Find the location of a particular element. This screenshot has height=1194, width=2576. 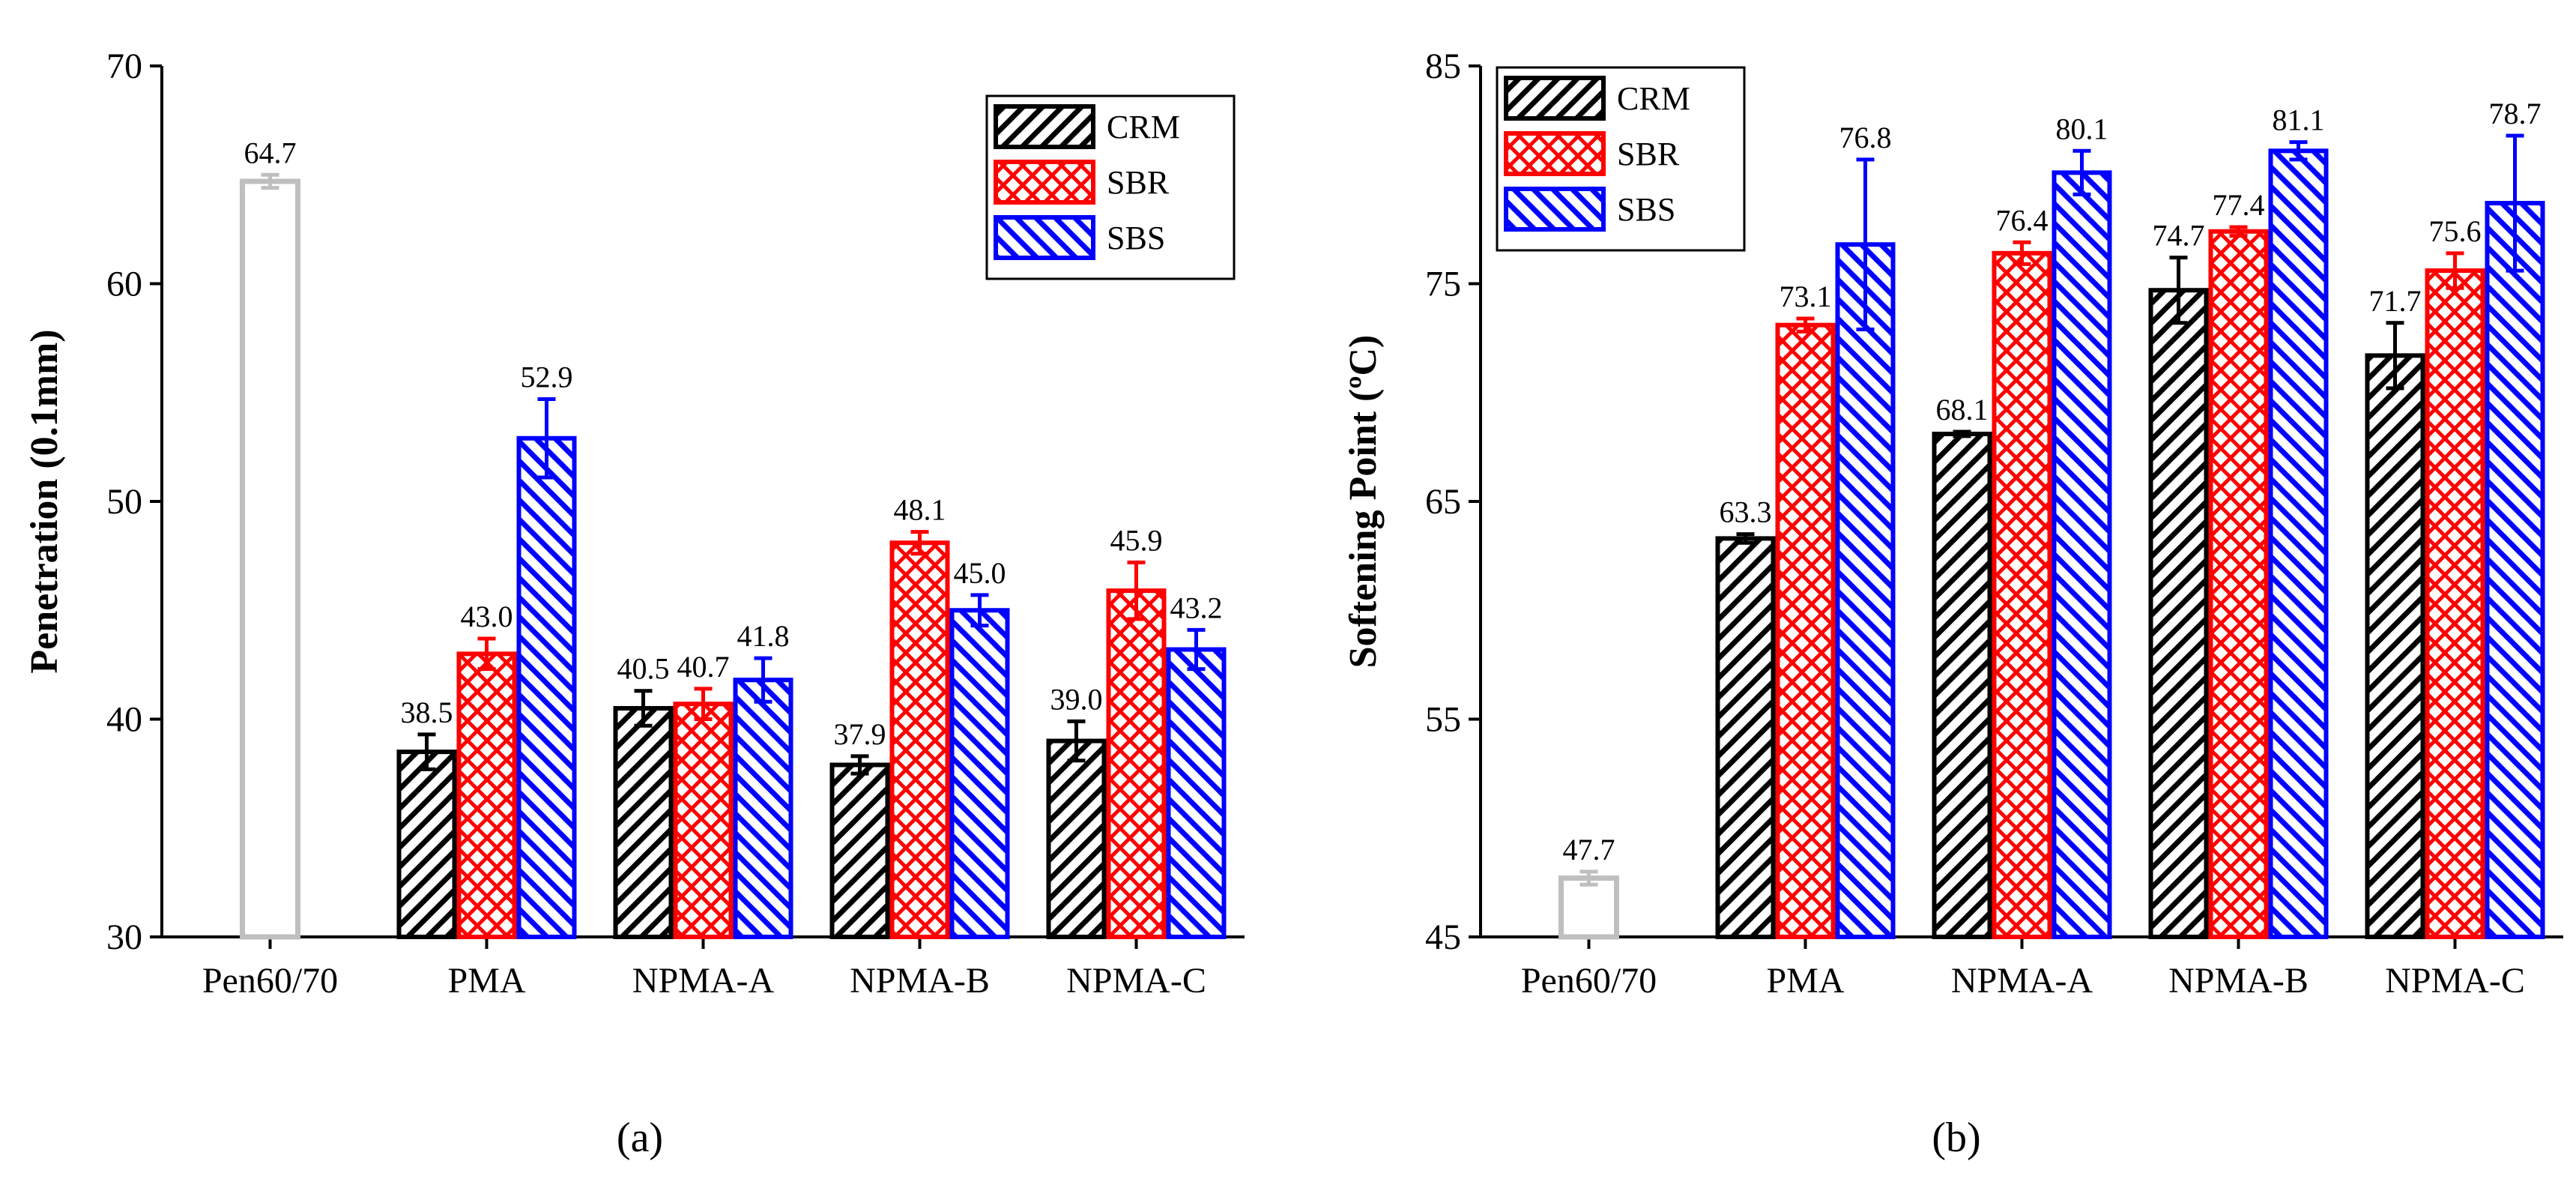

data-label: 75.6 is located at coordinates (2455, 231).